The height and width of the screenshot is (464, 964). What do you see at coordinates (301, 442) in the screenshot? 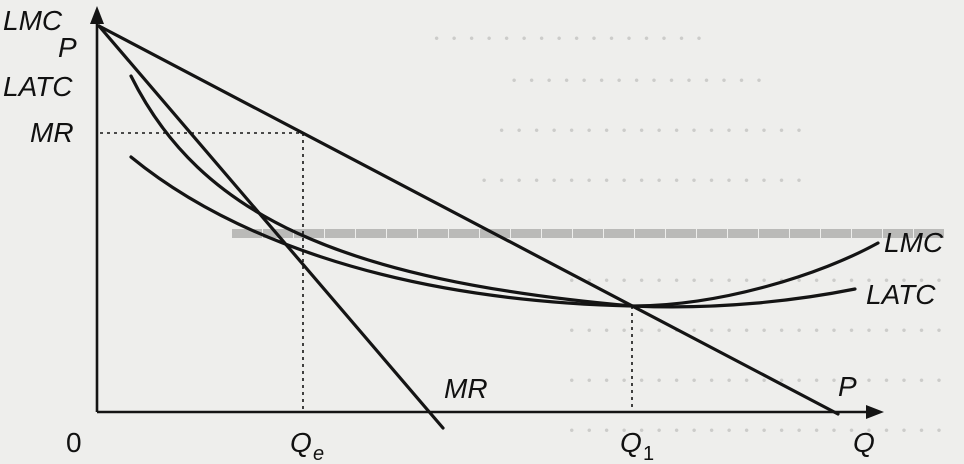
I see `x-tick-qe-base: Q` at bounding box center [301, 442].